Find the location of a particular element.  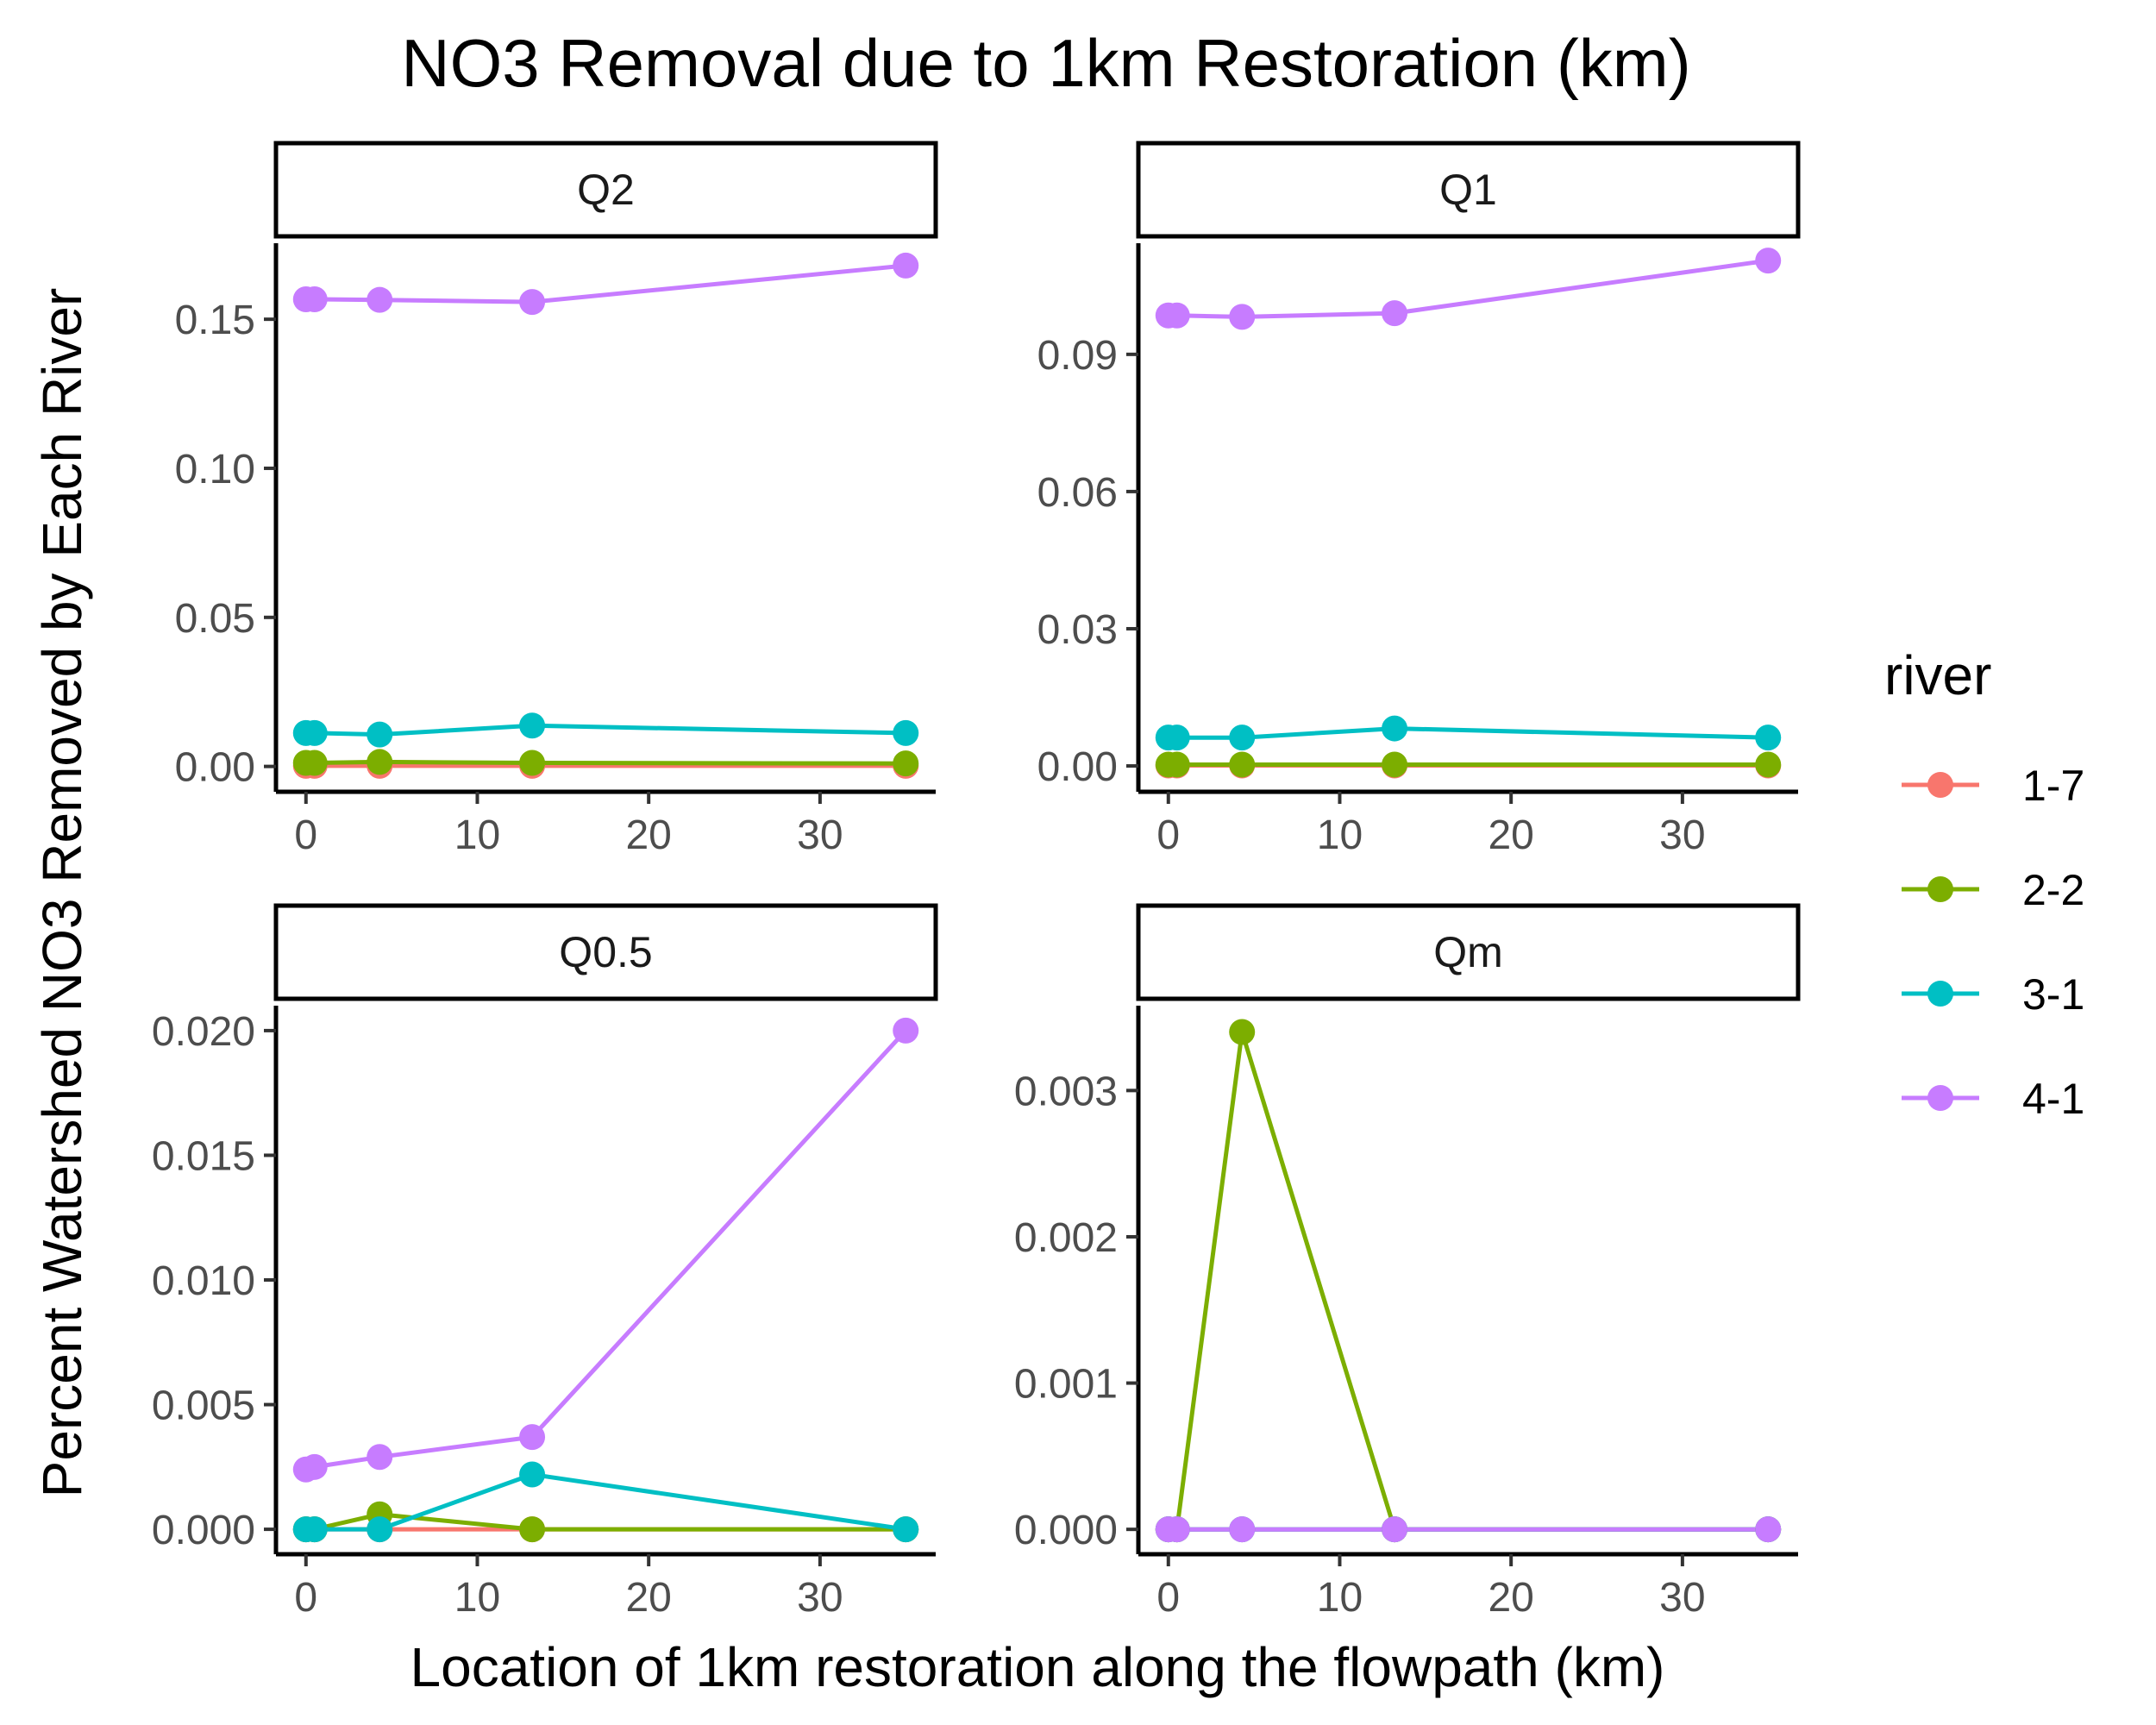

y-tick-label: 0.06 is located at coordinates (1077, 493).